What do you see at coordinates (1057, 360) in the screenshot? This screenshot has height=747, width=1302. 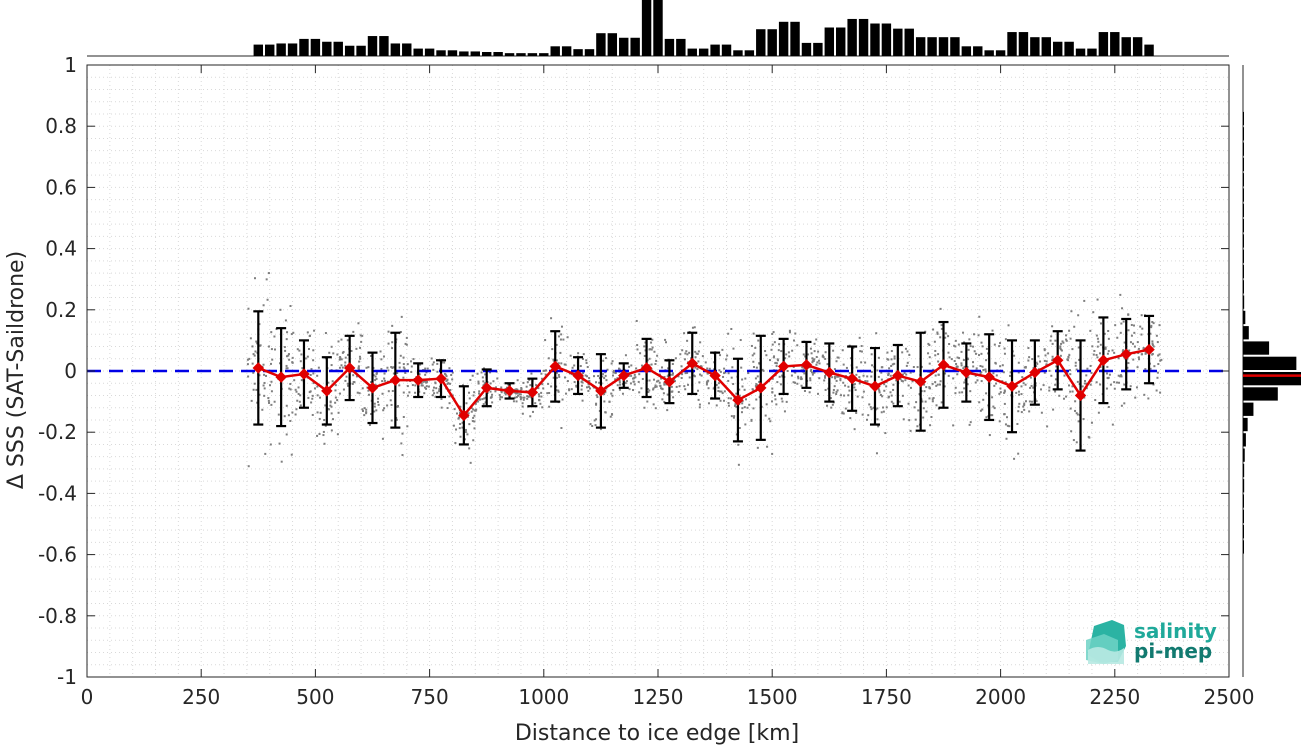 I see `mean-marker` at bounding box center [1057, 360].